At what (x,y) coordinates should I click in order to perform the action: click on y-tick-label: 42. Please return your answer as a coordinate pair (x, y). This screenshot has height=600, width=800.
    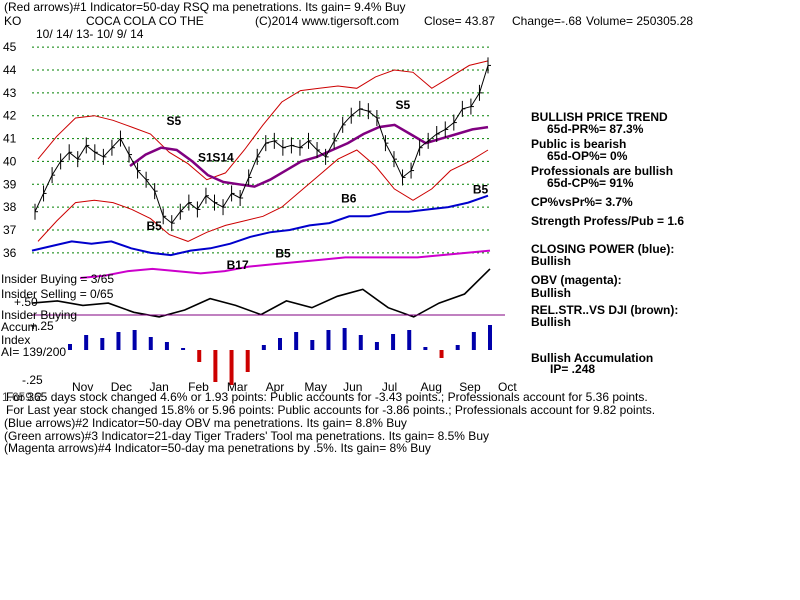
    Looking at the image, I should click on (10, 116).